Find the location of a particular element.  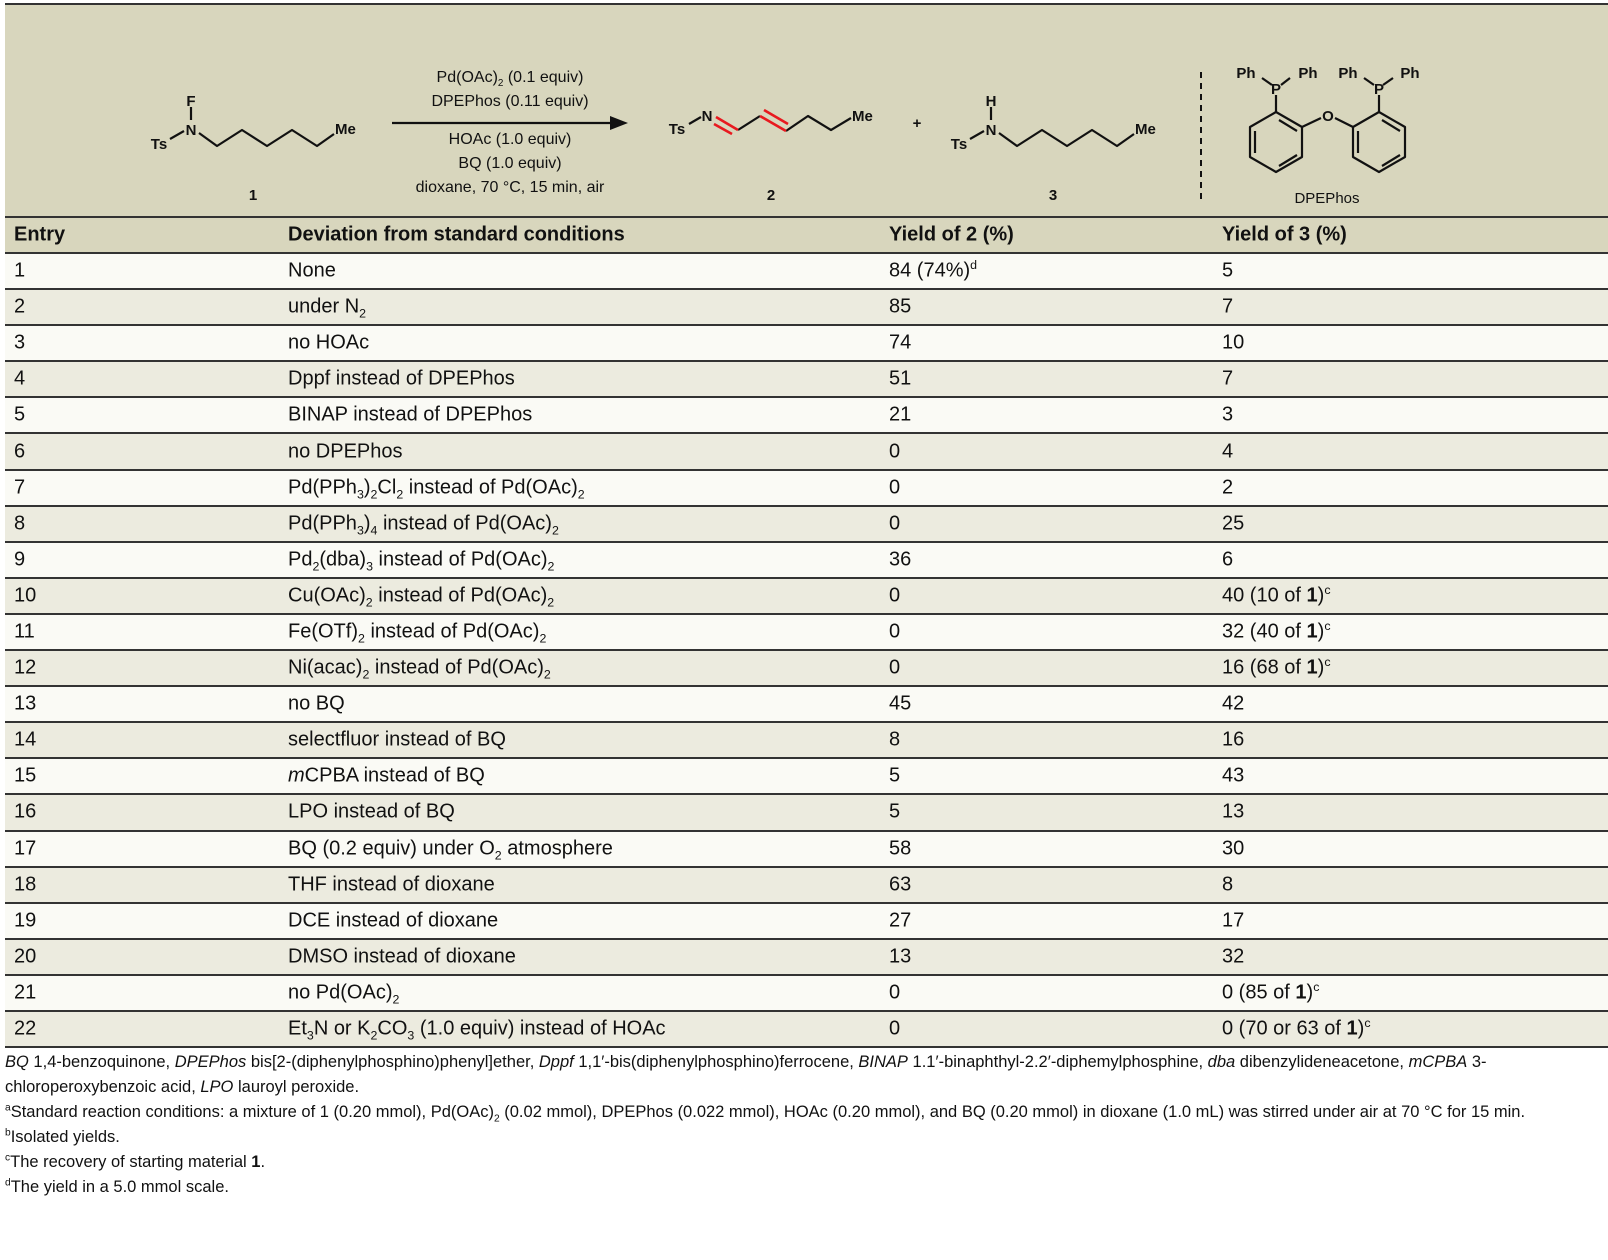

yield-3-cell: 10 is located at coordinates (1233, 342).